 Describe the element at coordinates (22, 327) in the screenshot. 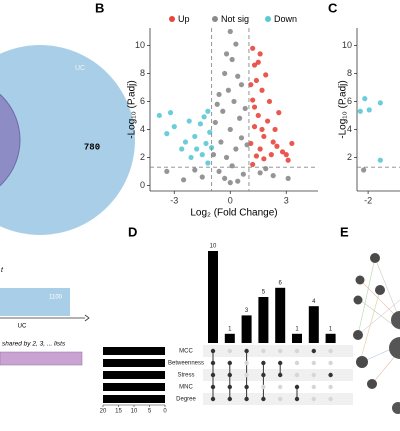

I see `axis-label: UC` at that location.